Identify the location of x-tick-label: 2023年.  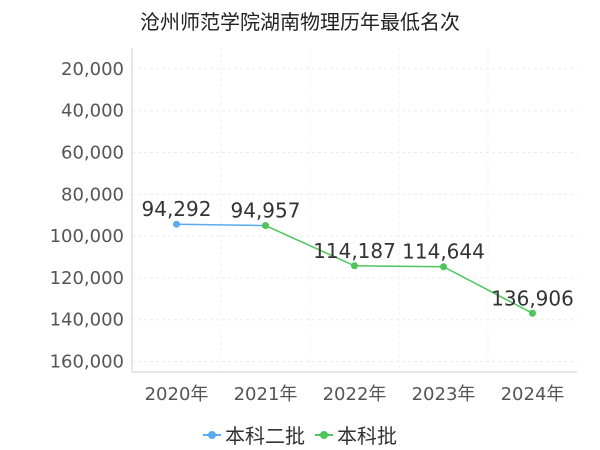
(444, 394).